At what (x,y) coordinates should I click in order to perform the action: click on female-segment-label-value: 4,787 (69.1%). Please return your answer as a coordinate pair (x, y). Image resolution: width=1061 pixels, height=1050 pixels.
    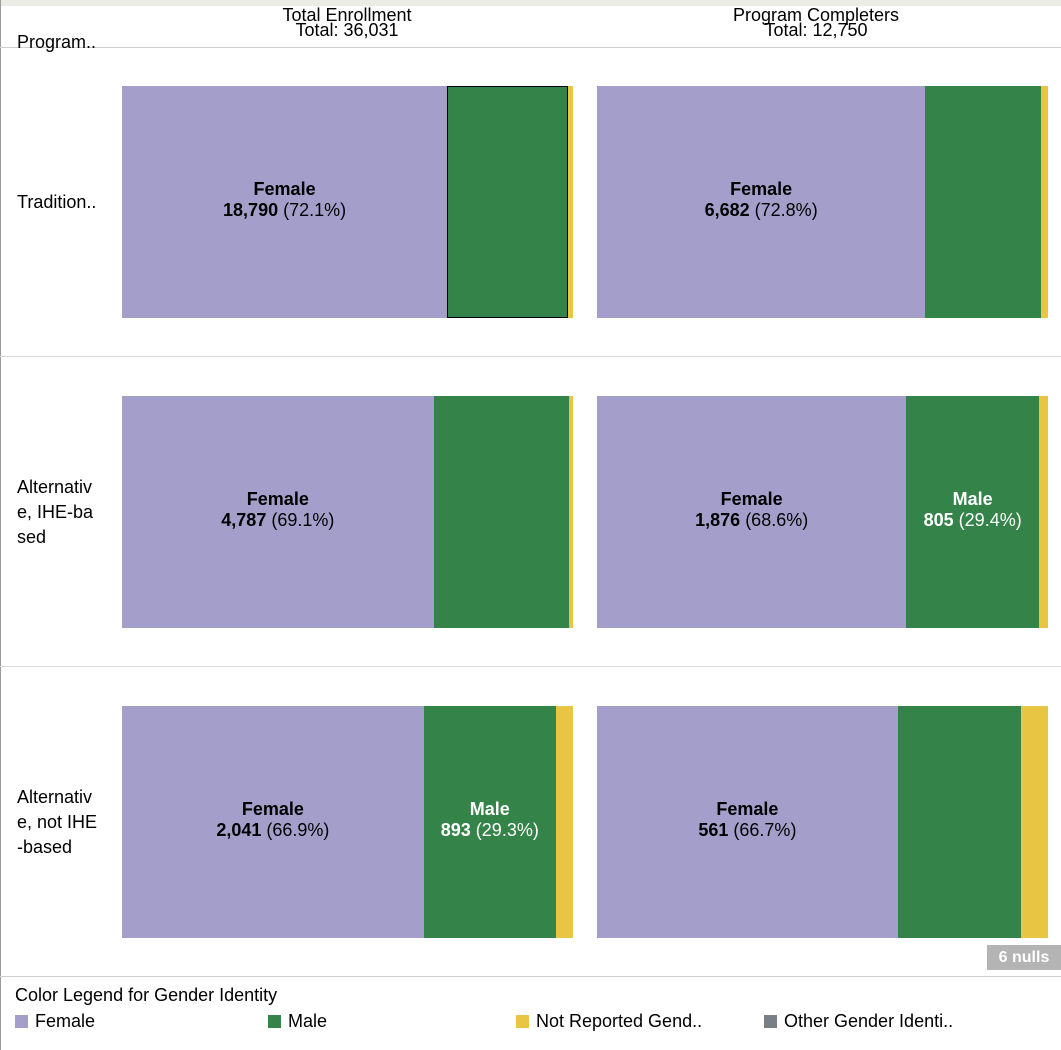
    Looking at the image, I should click on (278, 520).